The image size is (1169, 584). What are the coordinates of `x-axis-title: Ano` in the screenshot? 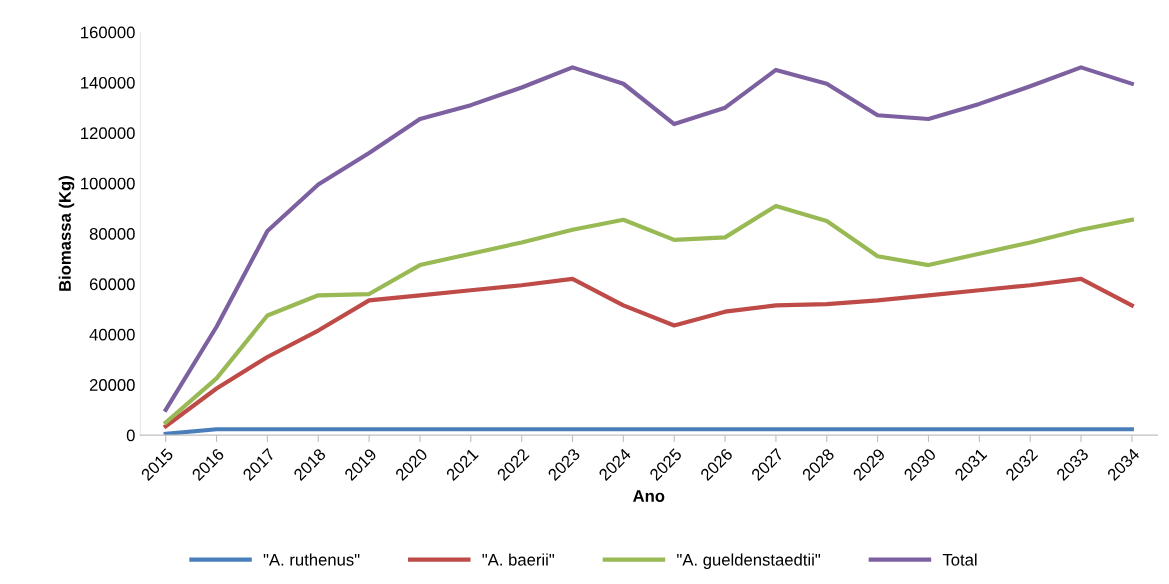 It's located at (649, 496).